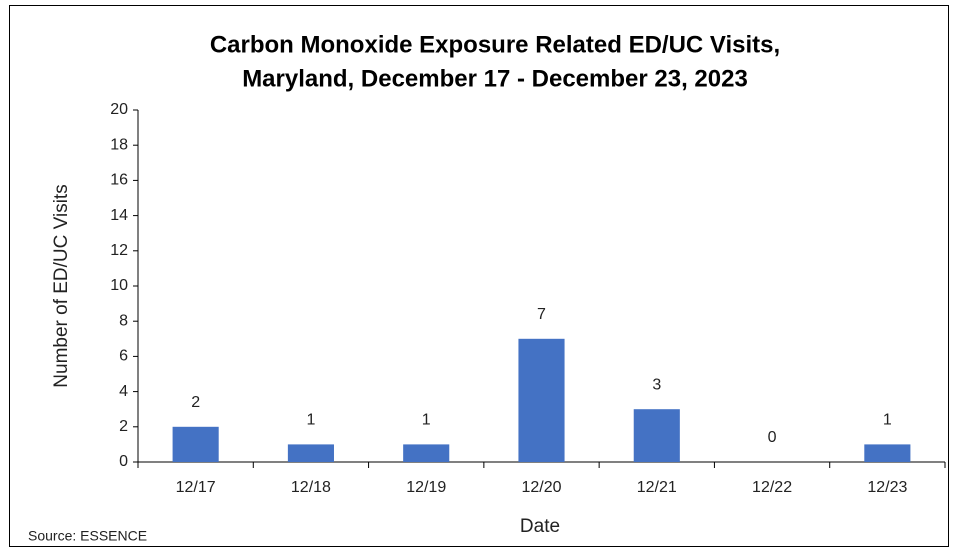 The image size is (958, 552). Describe the element at coordinates (123, 320) in the screenshot. I see `y-tick-label: 8` at that location.